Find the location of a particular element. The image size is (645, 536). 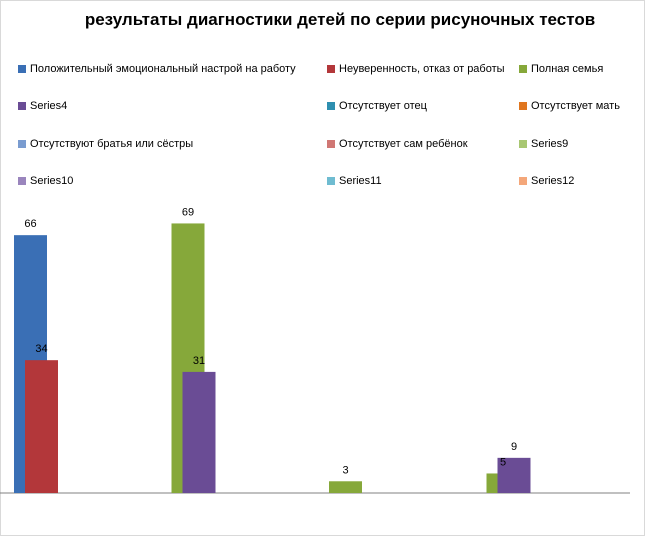

legend-label: Отсутствует отец is located at coordinates (383, 106).